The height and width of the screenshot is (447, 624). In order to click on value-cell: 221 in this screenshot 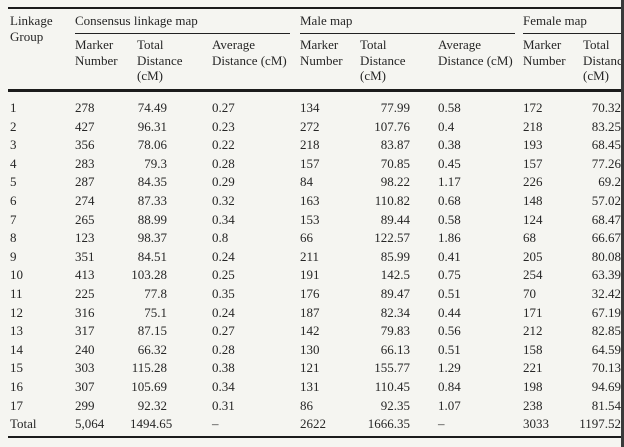, I will do `click(533, 368)`.